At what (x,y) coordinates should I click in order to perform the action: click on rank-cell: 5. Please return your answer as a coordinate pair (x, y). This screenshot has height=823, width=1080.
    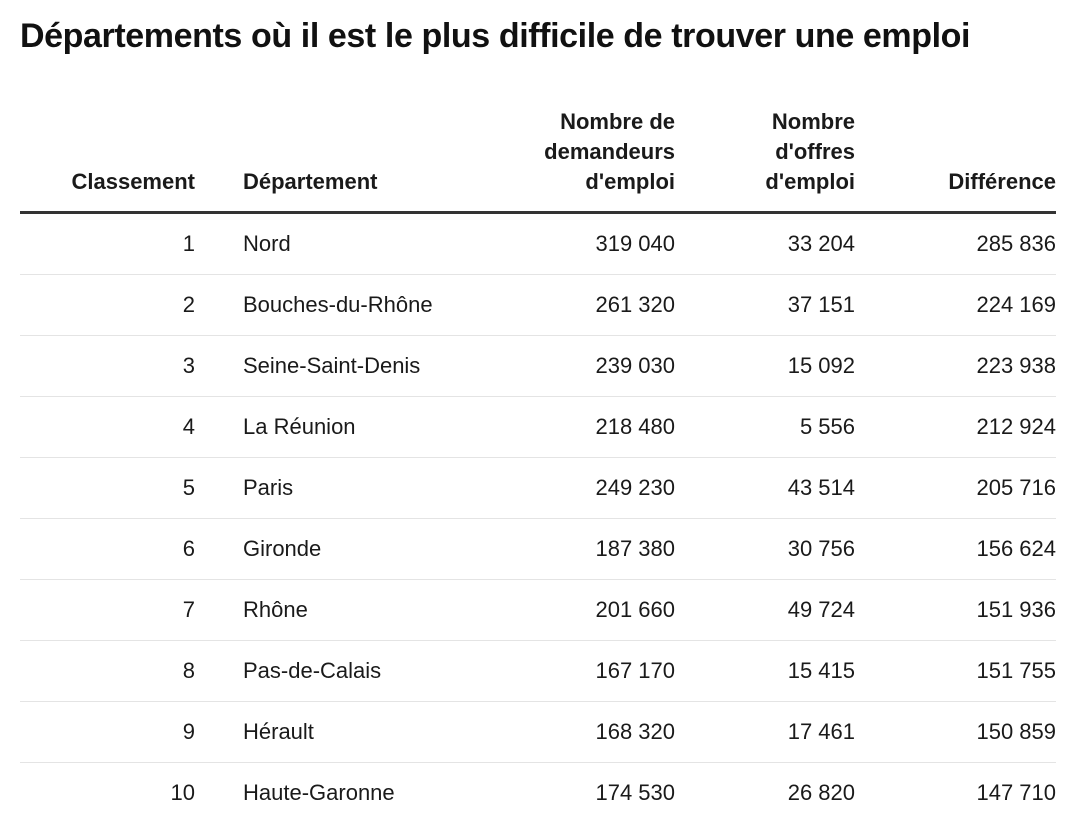
    Looking at the image, I should click on (107, 488).